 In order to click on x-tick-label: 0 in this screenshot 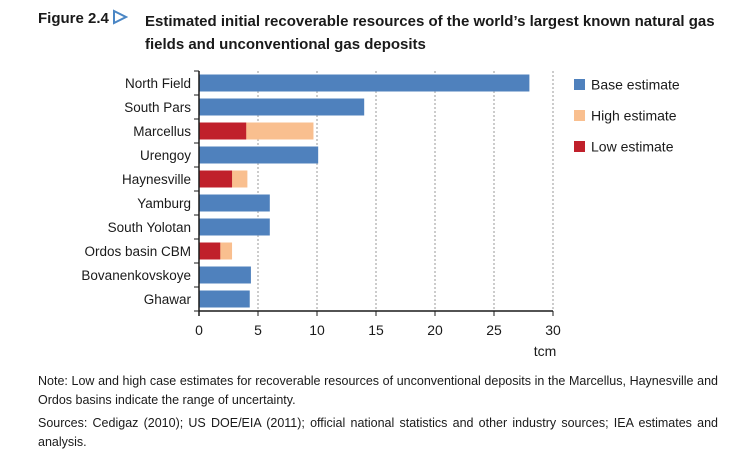, I will do `click(199, 330)`.